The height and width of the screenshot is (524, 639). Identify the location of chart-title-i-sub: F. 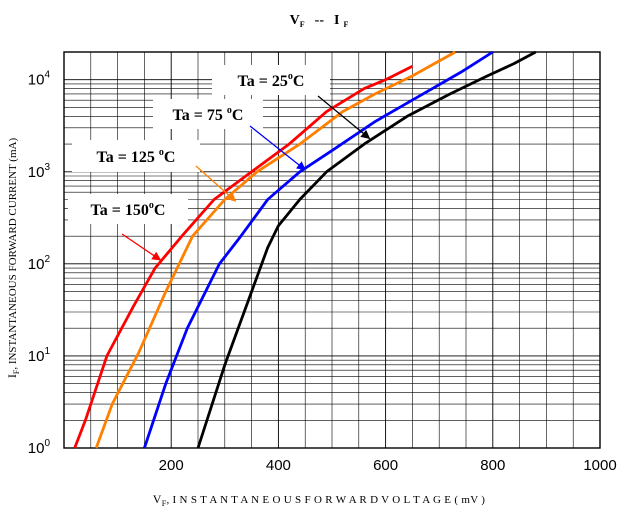
(345, 24).